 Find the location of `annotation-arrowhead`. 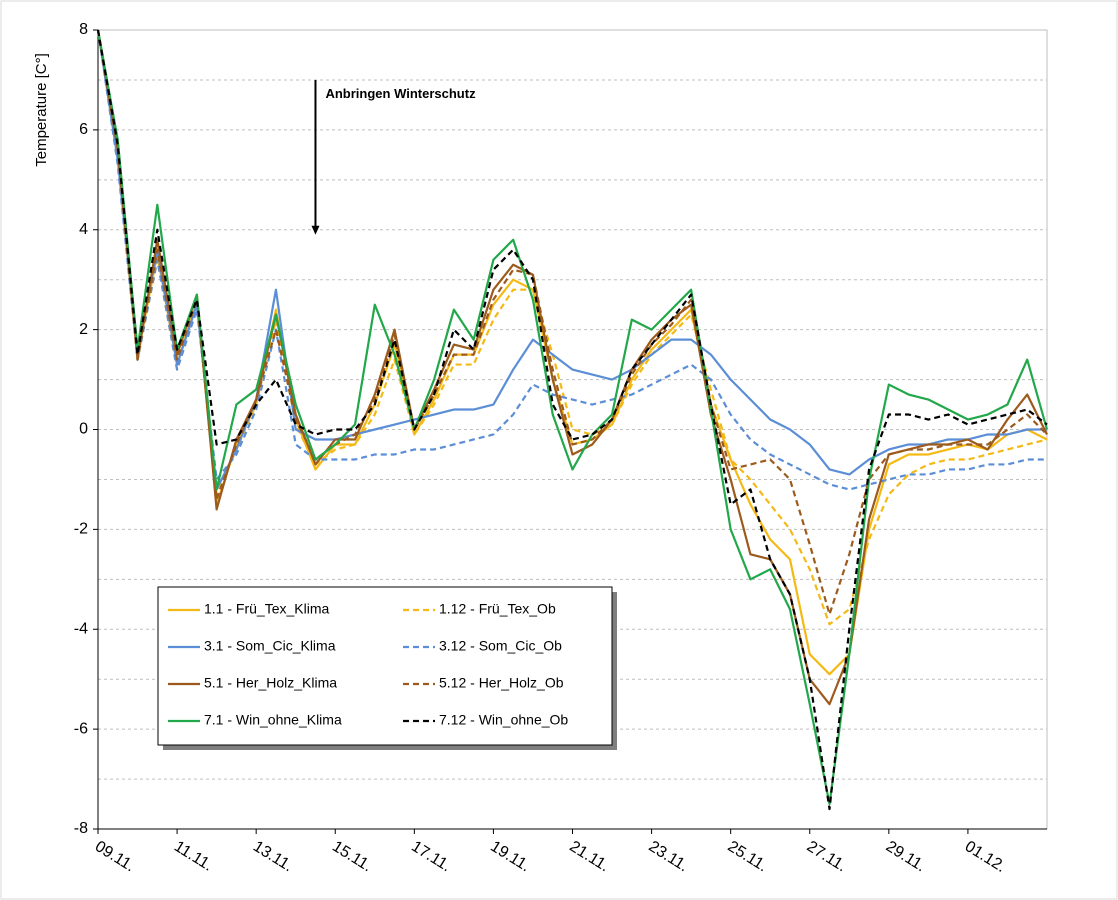

annotation-arrowhead is located at coordinates (315, 230).